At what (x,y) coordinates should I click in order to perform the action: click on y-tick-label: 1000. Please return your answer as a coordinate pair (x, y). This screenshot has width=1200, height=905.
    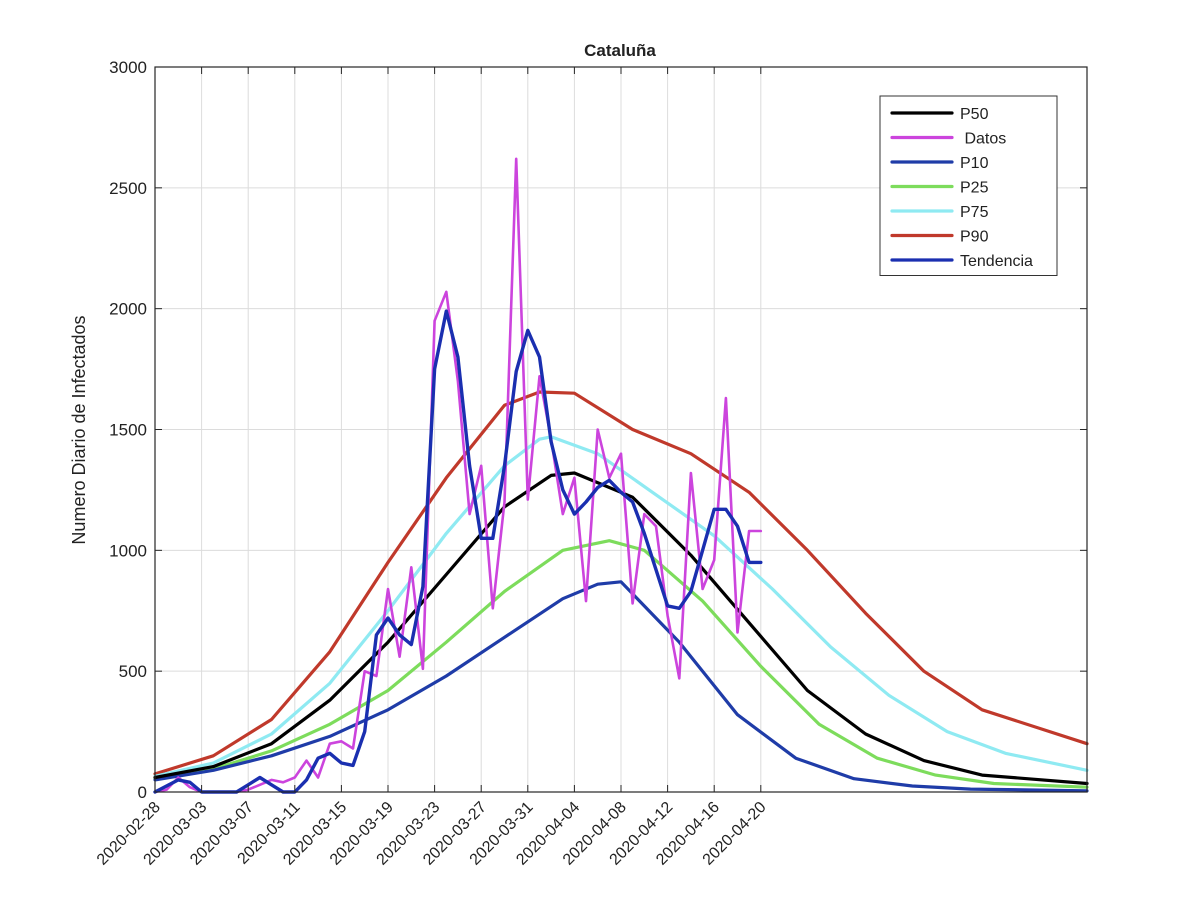
    Looking at the image, I should click on (128, 550).